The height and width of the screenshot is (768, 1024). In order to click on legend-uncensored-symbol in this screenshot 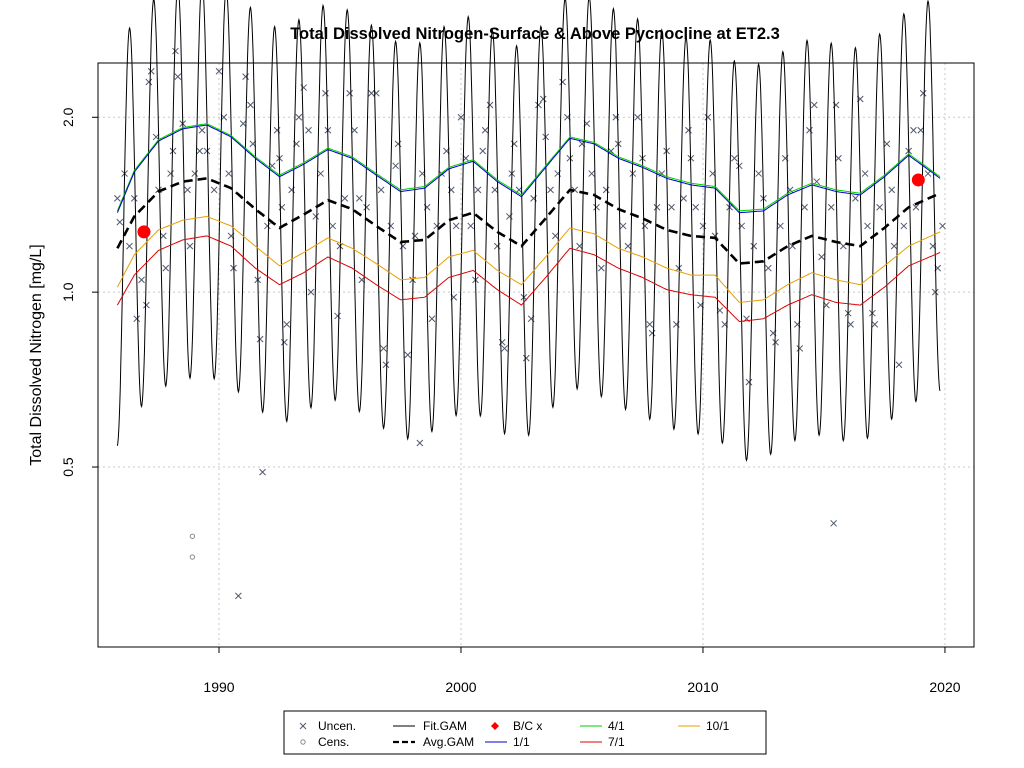, I will do `click(303, 726)`.